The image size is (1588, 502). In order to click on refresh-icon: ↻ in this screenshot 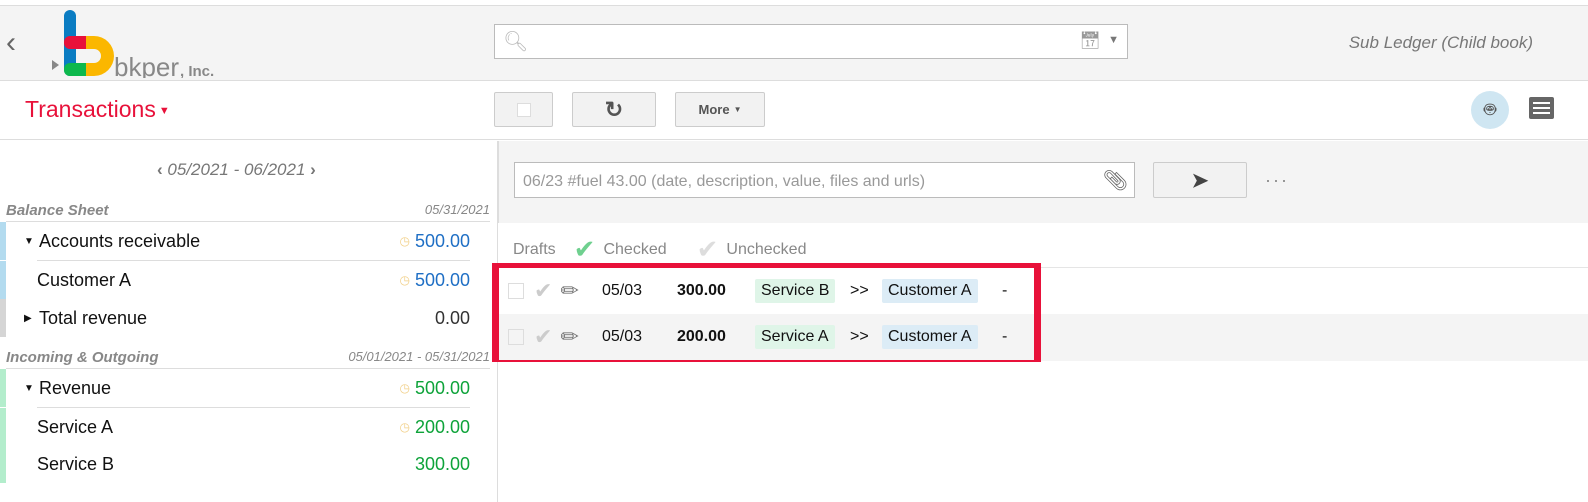, I will do `click(614, 109)`.